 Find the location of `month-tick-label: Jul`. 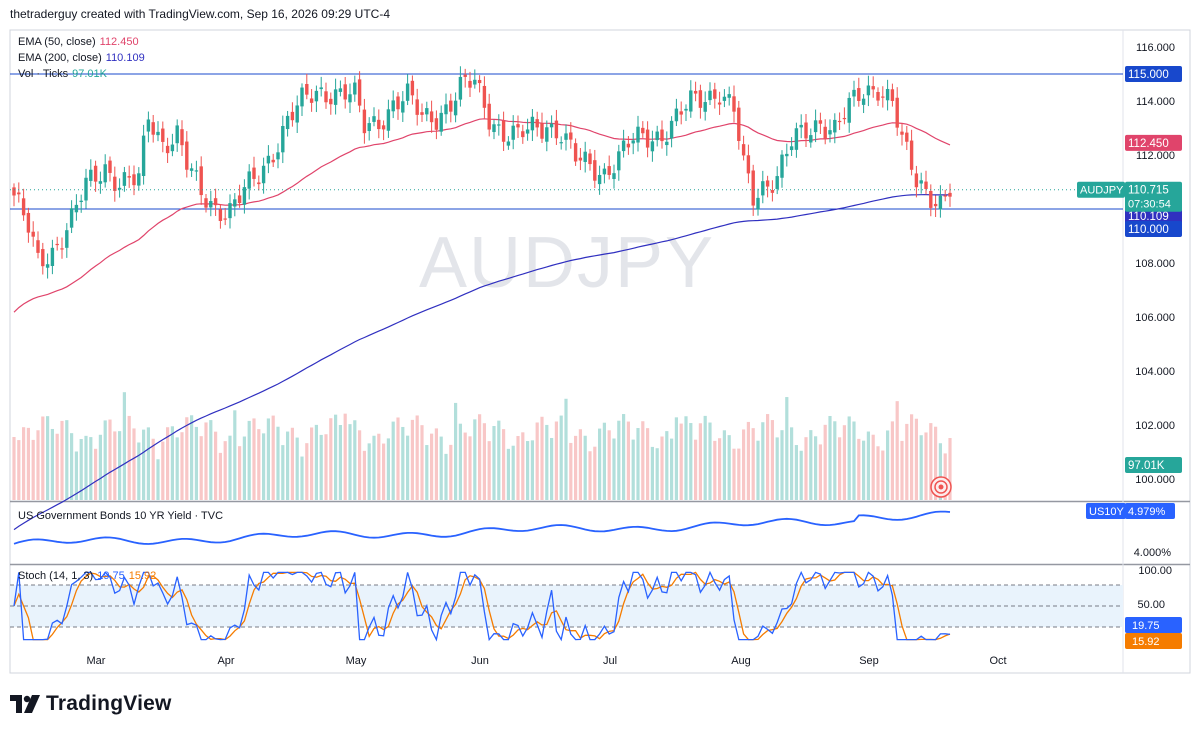

month-tick-label: Jul is located at coordinates (610, 661).